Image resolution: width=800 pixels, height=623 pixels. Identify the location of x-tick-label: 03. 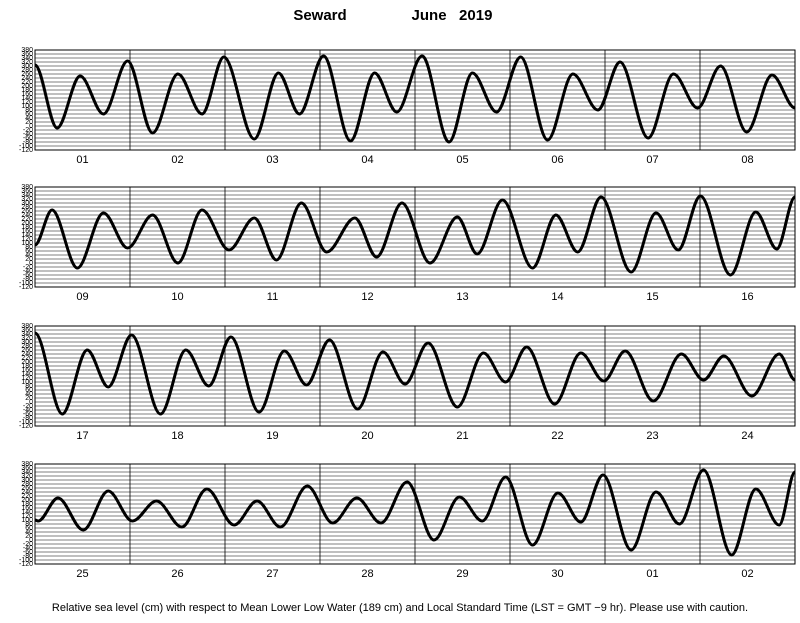
(272, 160).